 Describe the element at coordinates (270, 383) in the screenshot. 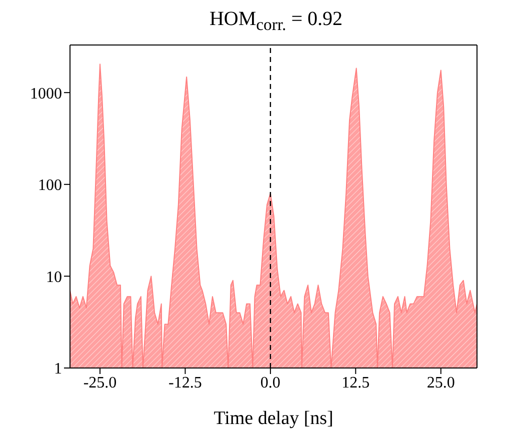

I see `x-tick-label: 0.0` at that location.